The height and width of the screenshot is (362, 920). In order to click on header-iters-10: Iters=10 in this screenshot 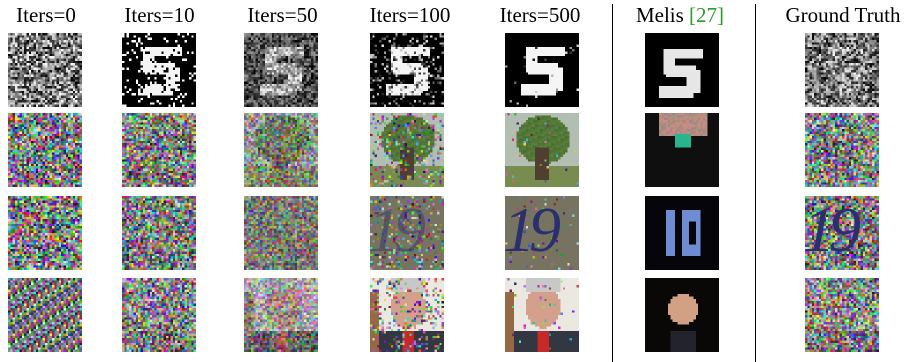, I will do `click(159, 15)`.